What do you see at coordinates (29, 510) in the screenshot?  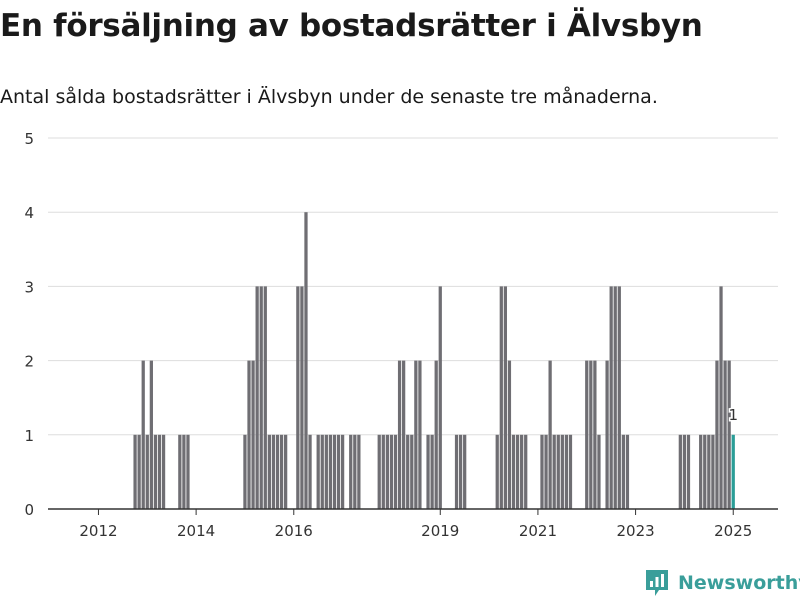 I see `y-tick-label: 0` at bounding box center [29, 510].